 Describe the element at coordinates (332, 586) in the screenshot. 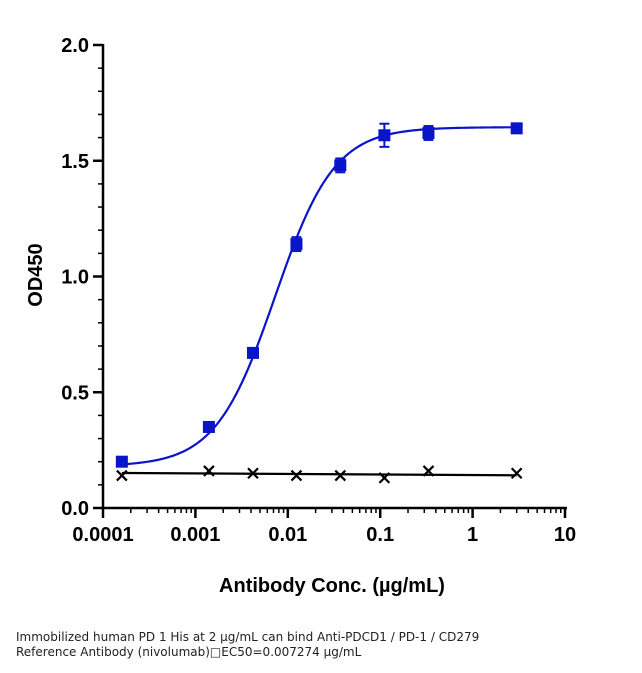

I see `x-axis-title: Antibody Conc. (µg/mL)` at that location.